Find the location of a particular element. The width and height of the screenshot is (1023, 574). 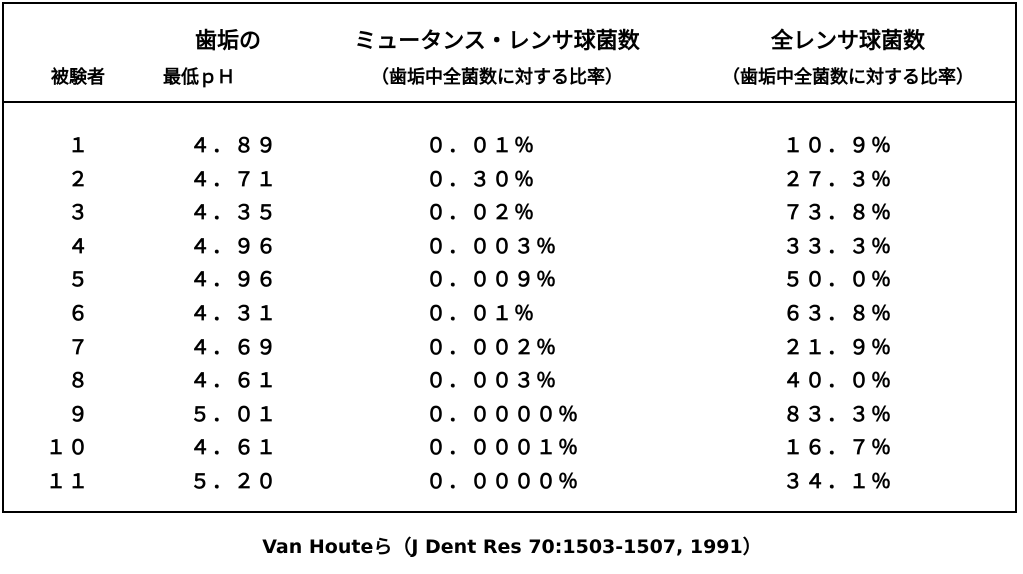

total-cell: ３４．１％ is located at coordinates (838, 481).